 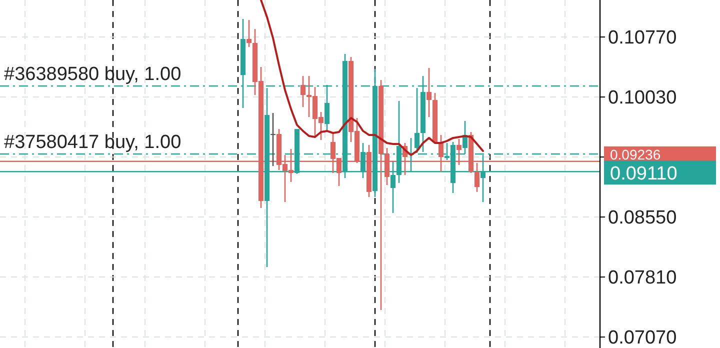 What do you see at coordinates (372, 78) in the screenshot?
I see `line-series` at bounding box center [372, 78].